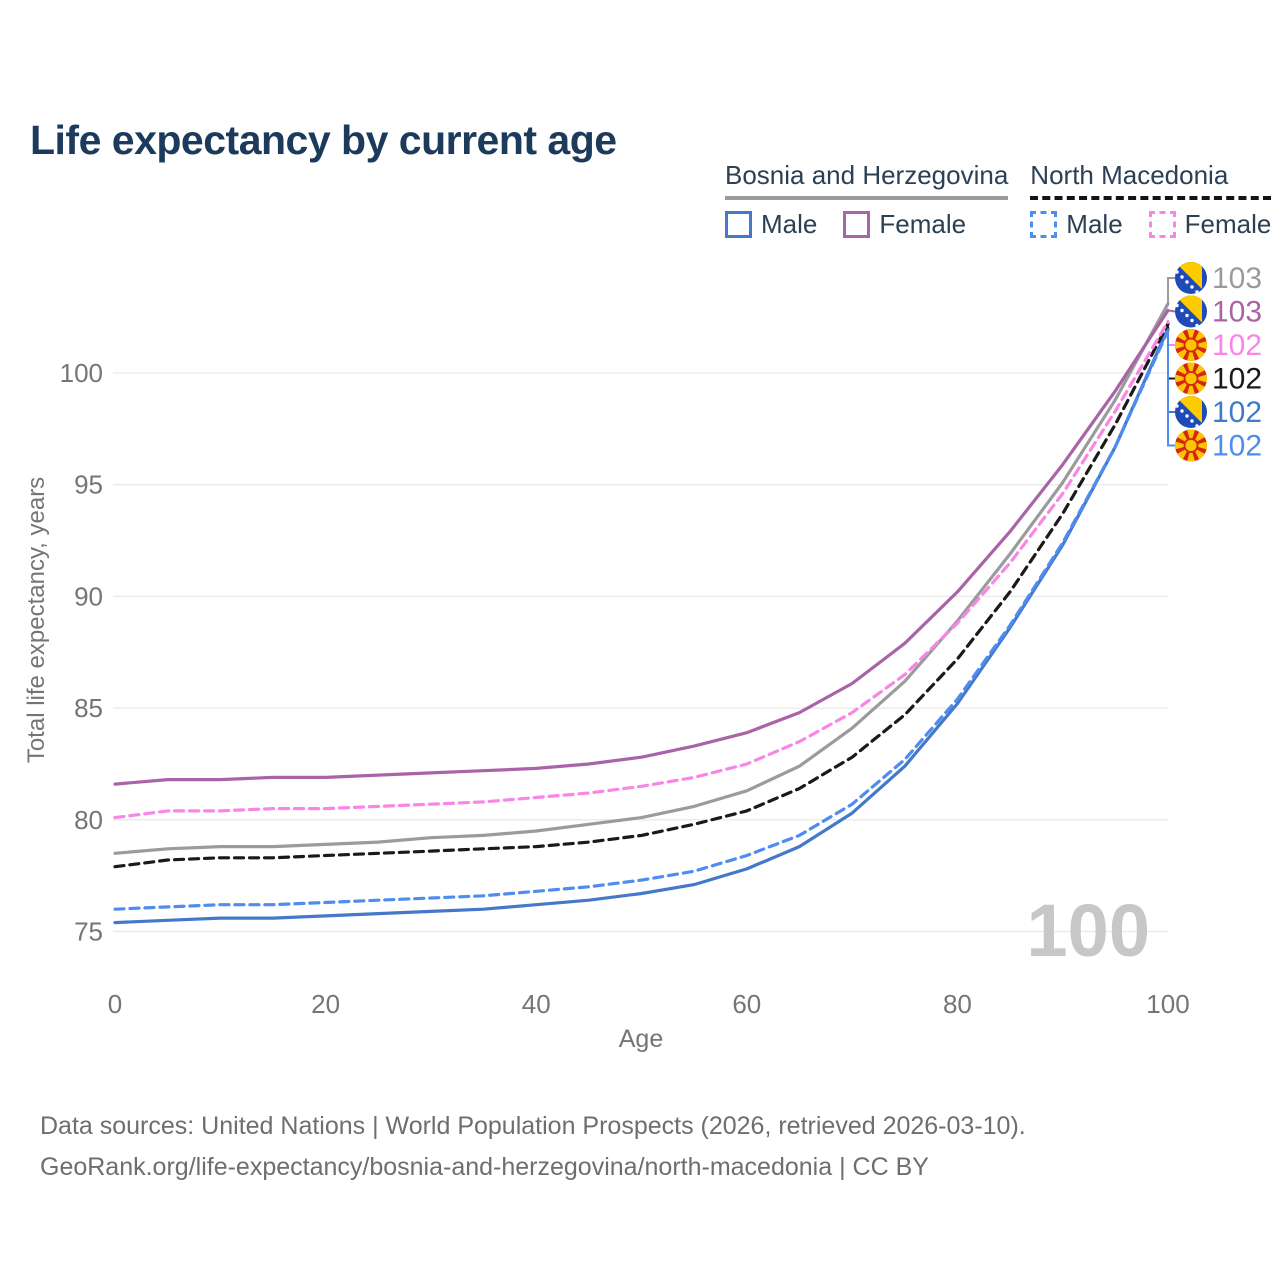 This screenshot has width=1280, height=1280. Describe the element at coordinates (323, 140) in the screenshot. I see `page-title: Life expectancy by current age` at that location.